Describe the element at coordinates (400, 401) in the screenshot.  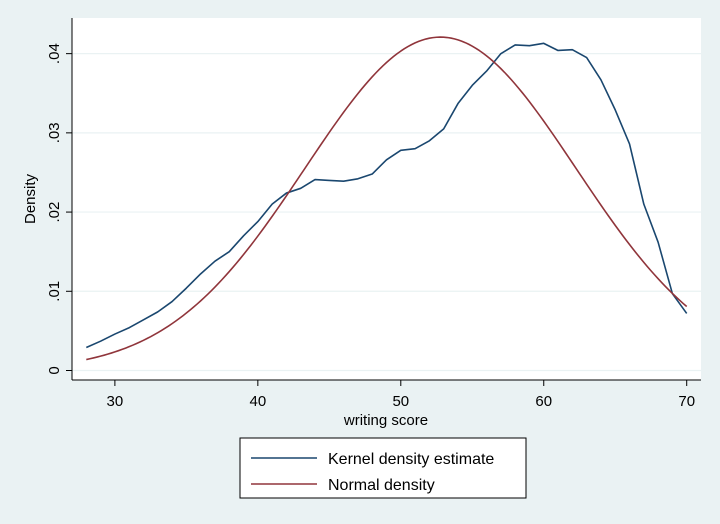
I see `x-tick-label: 50` at that location.